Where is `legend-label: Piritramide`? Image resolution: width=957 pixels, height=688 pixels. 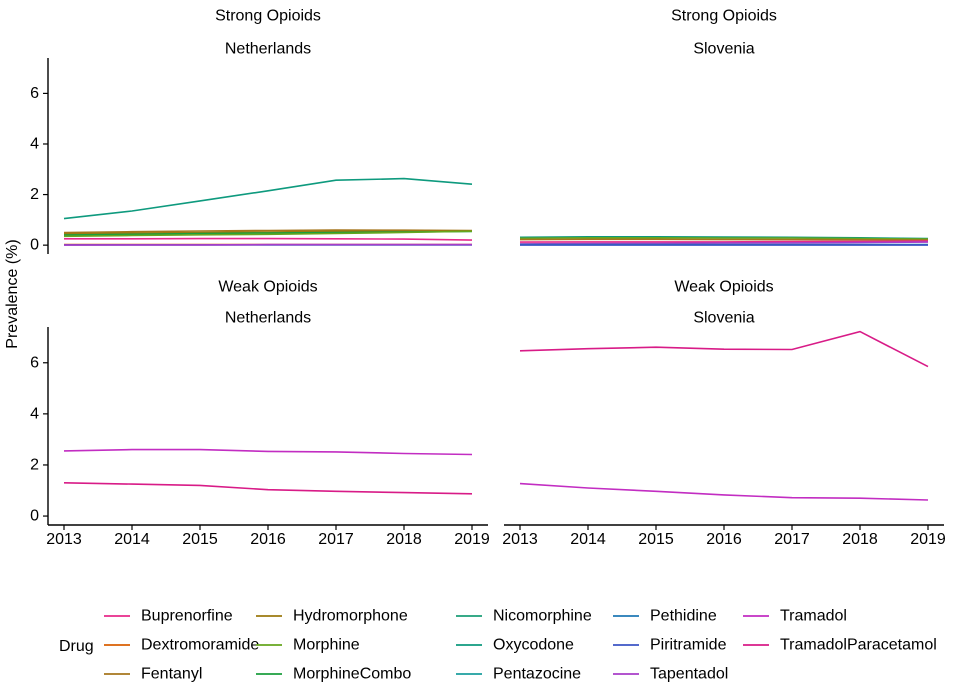 legend-label: Piritramide is located at coordinates (688, 645).